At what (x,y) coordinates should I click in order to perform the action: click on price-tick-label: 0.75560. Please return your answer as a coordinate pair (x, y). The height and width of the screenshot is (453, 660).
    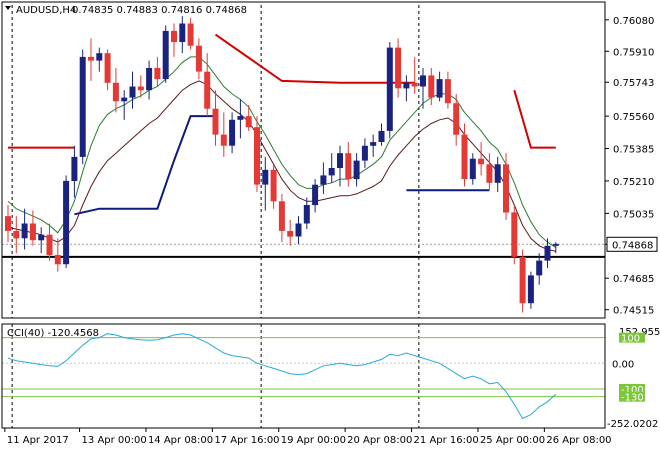
    Looking at the image, I should click on (633, 117).